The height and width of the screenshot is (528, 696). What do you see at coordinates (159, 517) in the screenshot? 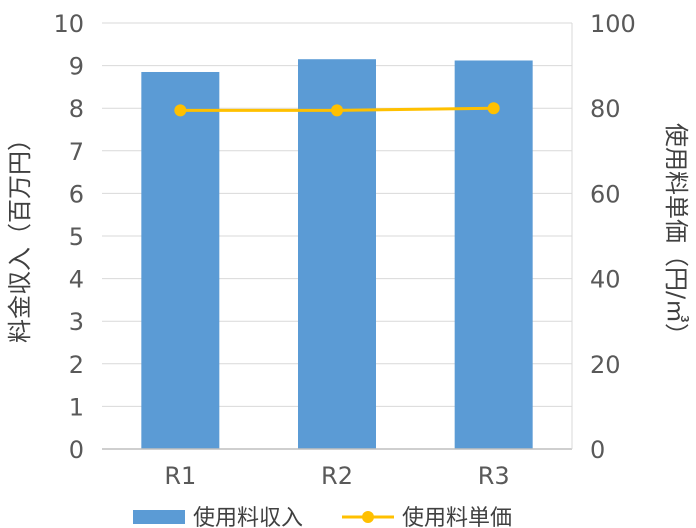
I see `legend-swatch-bar` at bounding box center [159, 517].